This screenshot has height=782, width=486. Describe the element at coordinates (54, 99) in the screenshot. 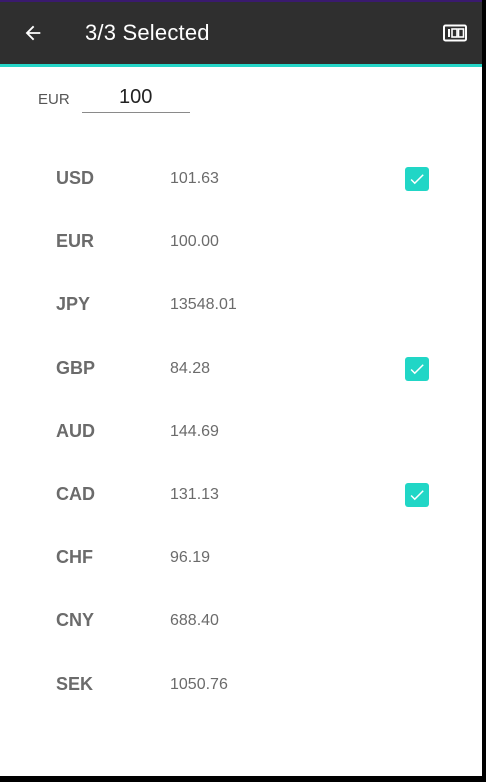

I see `base-currency-label: EUR` at that location.